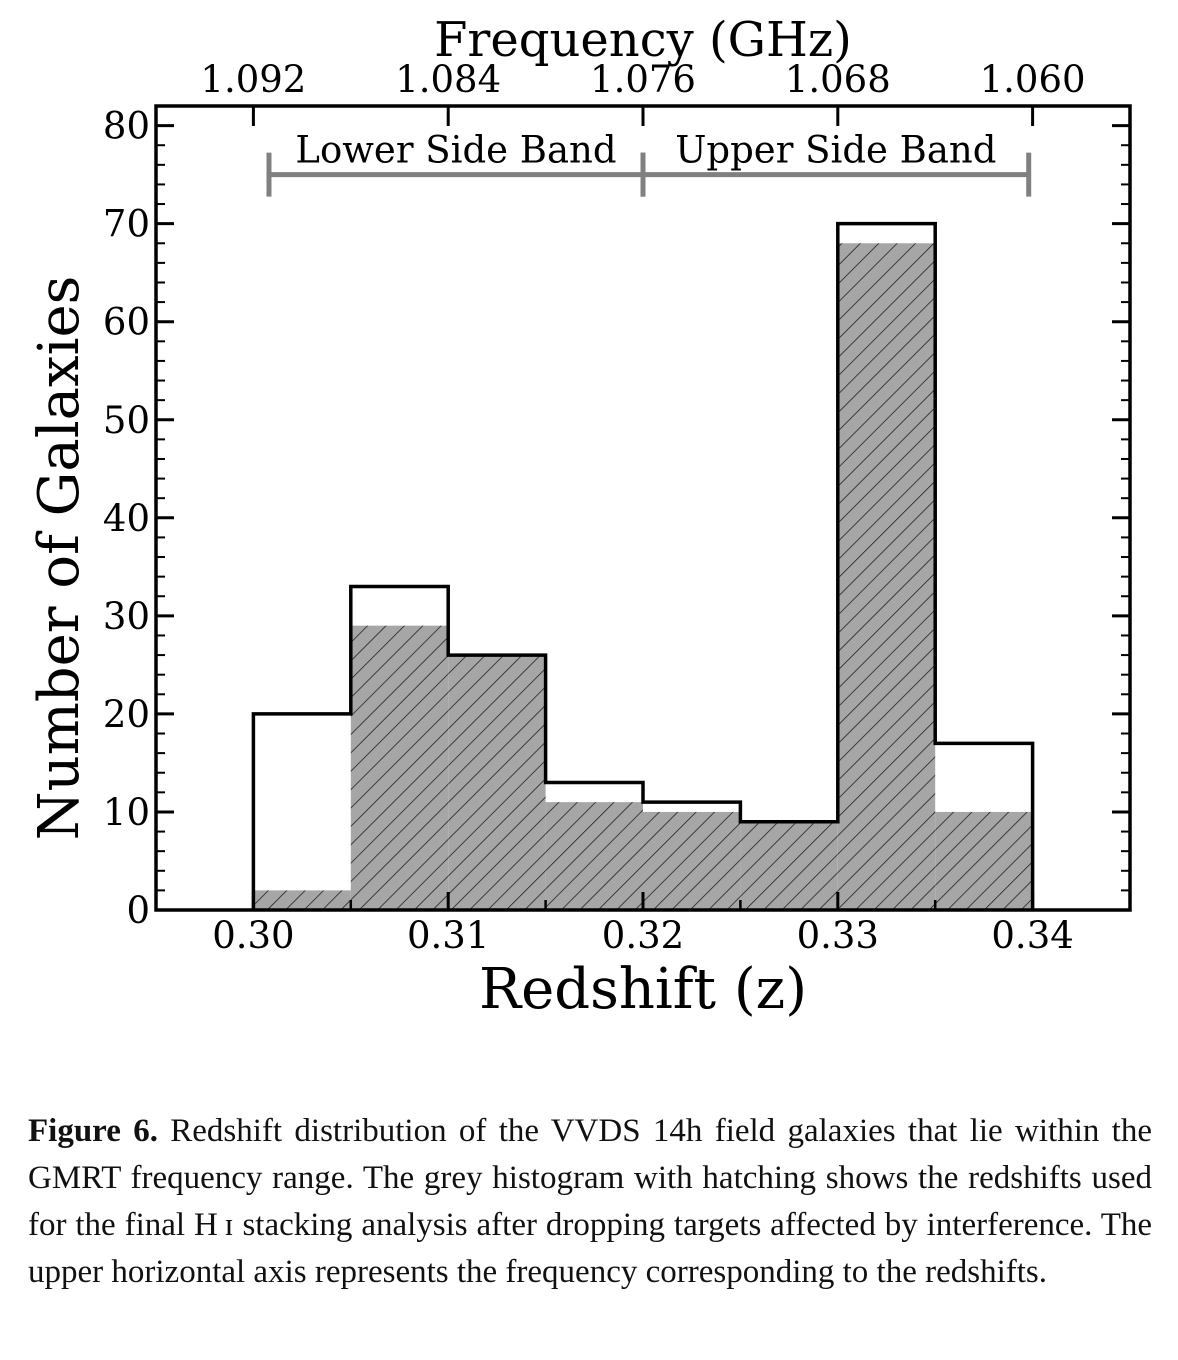  Describe the element at coordinates (643, 40) in the screenshot. I see `top-axis-label: Frequency (GHz)` at that location.